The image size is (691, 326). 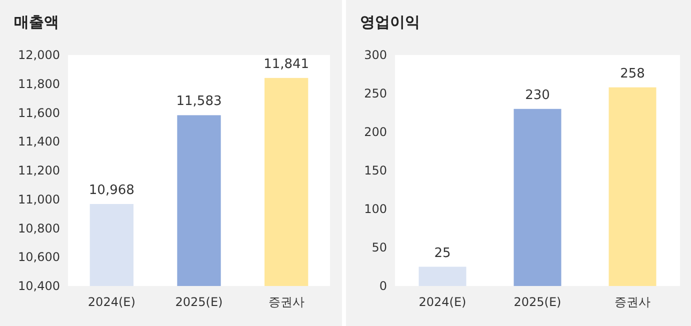 I want to click on y-tick-label: 100, so click(x=375, y=209).